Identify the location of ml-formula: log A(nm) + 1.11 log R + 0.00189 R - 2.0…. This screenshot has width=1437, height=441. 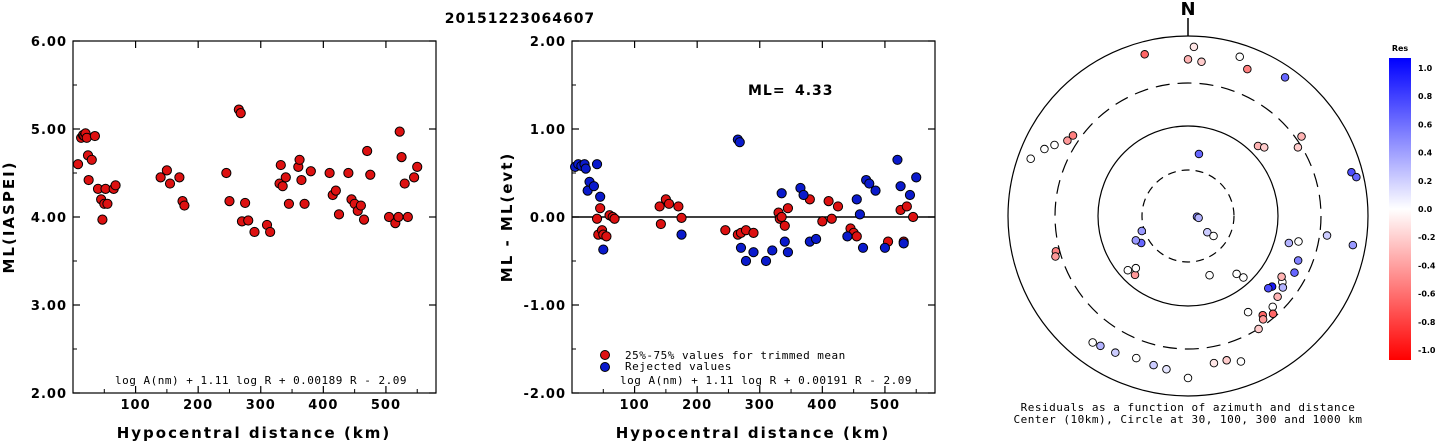
(261, 380).